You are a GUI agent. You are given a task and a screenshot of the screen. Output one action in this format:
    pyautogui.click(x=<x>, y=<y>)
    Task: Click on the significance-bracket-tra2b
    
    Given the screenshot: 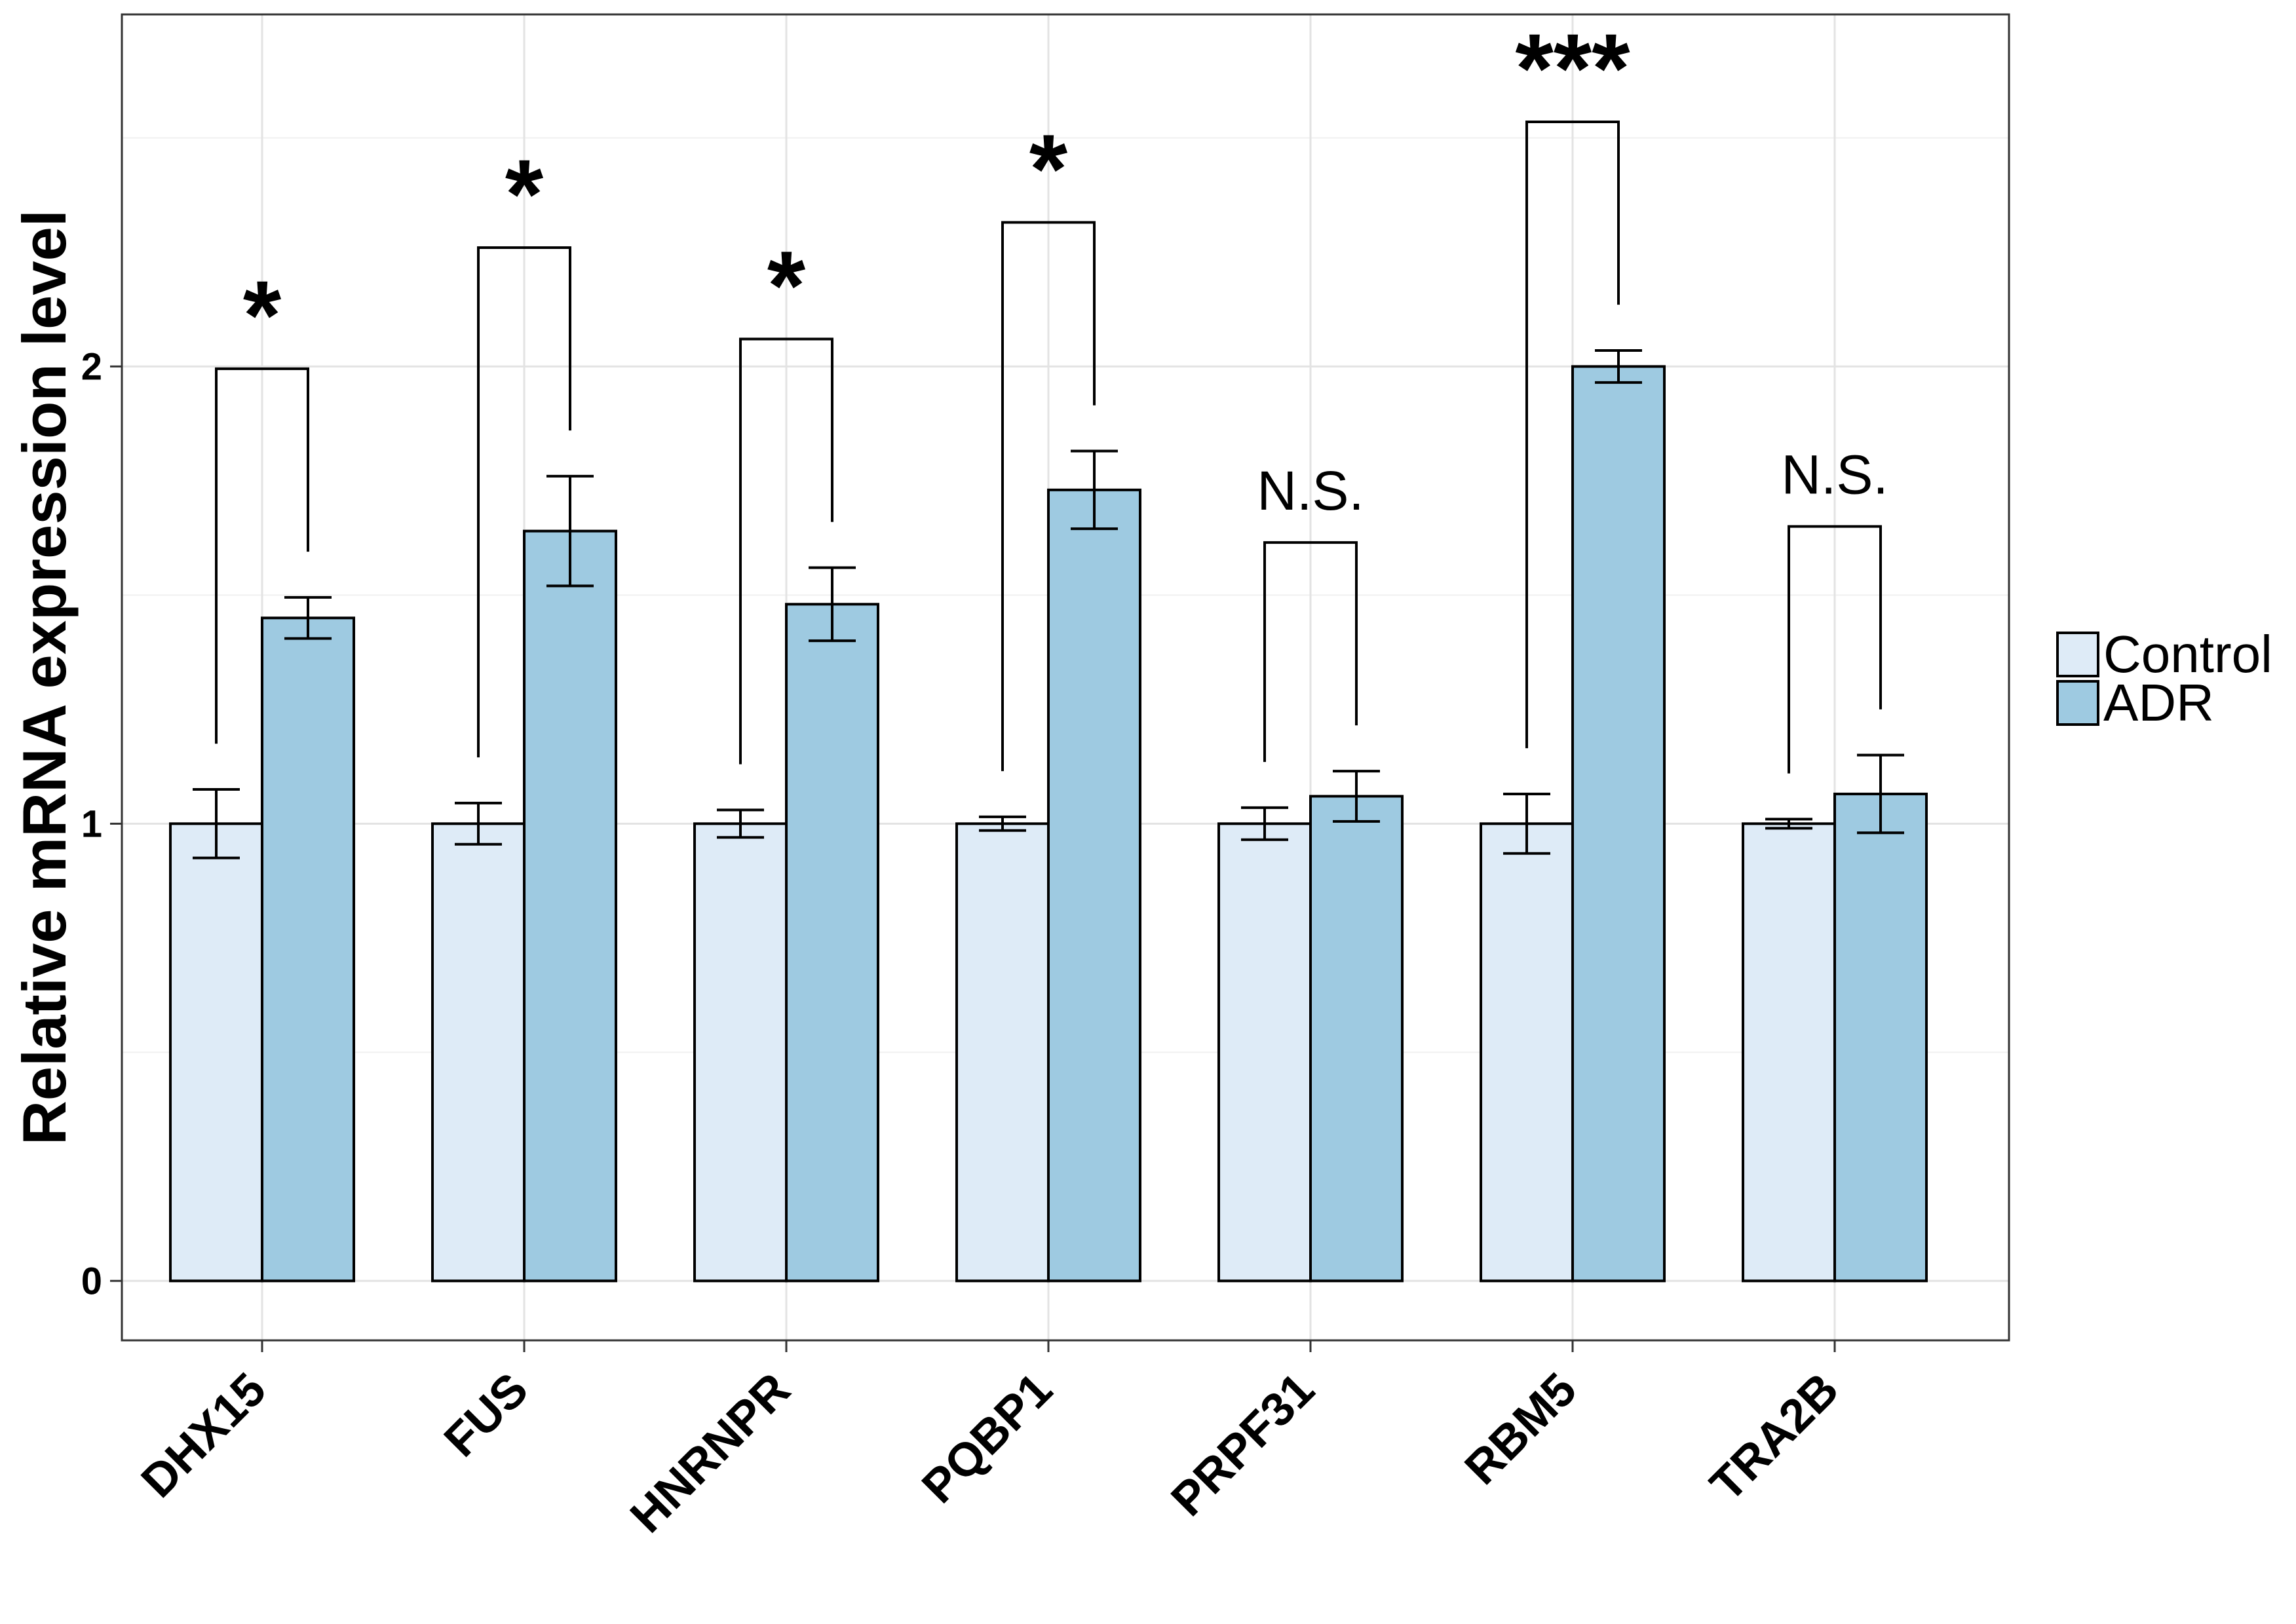 What is the action you would take?
    pyautogui.click(x=1835, y=649)
    